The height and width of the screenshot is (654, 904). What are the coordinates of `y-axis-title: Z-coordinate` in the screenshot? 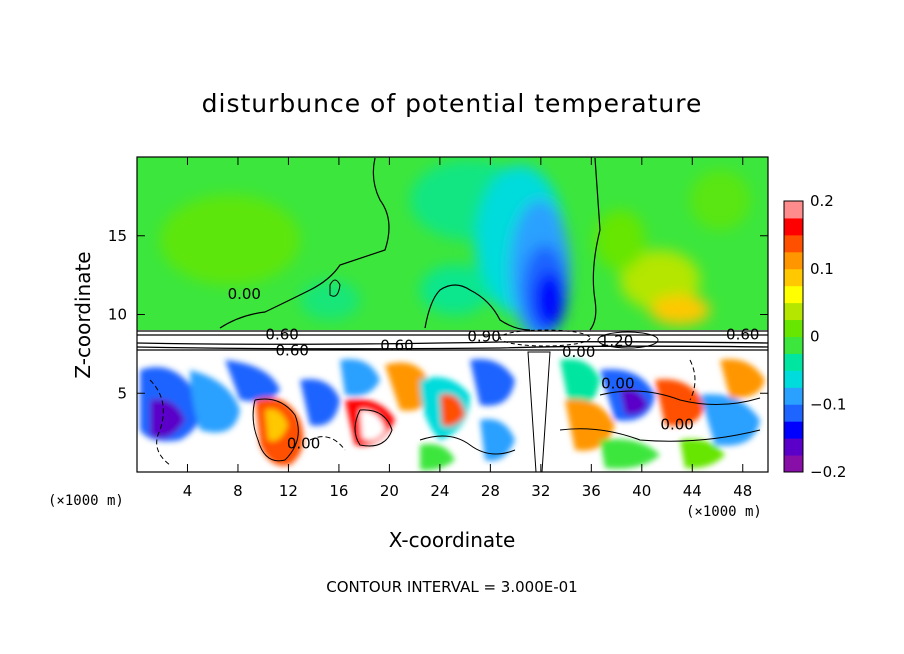 It's located at (83, 314).